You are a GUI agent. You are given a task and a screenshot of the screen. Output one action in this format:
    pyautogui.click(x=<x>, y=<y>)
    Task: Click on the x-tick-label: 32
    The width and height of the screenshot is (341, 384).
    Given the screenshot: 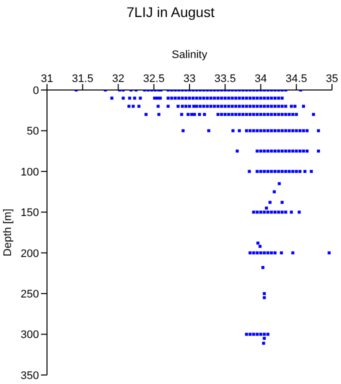 What is the action you would take?
    pyautogui.click(x=118, y=79)
    